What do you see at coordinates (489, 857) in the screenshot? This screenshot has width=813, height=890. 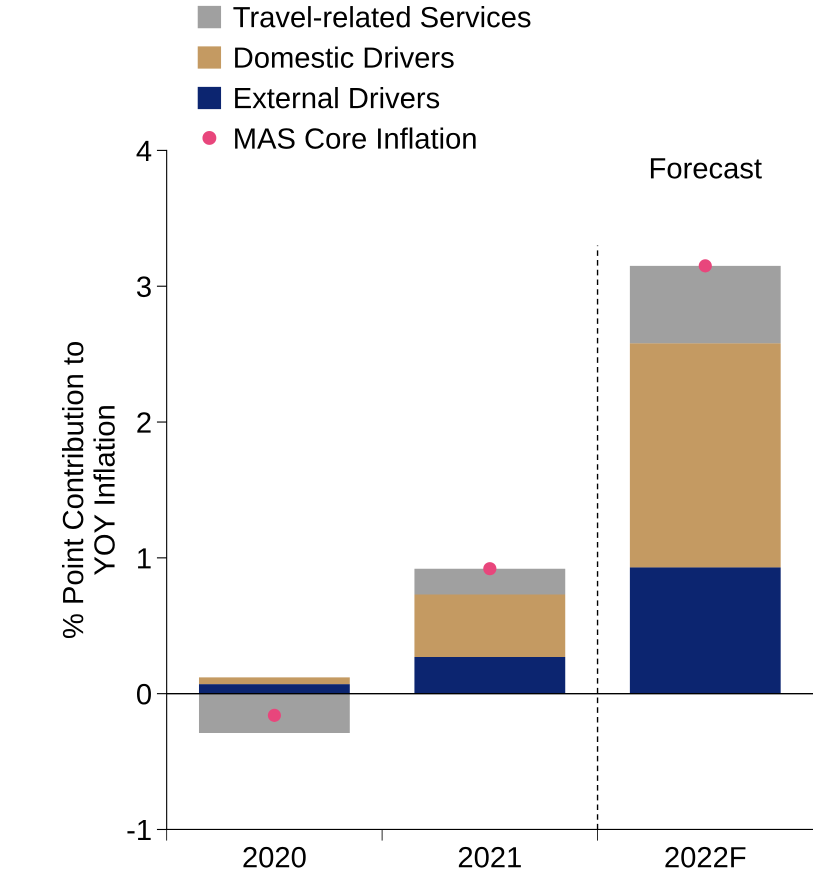 I see `x-tick-label: 2021` at bounding box center [489, 857].